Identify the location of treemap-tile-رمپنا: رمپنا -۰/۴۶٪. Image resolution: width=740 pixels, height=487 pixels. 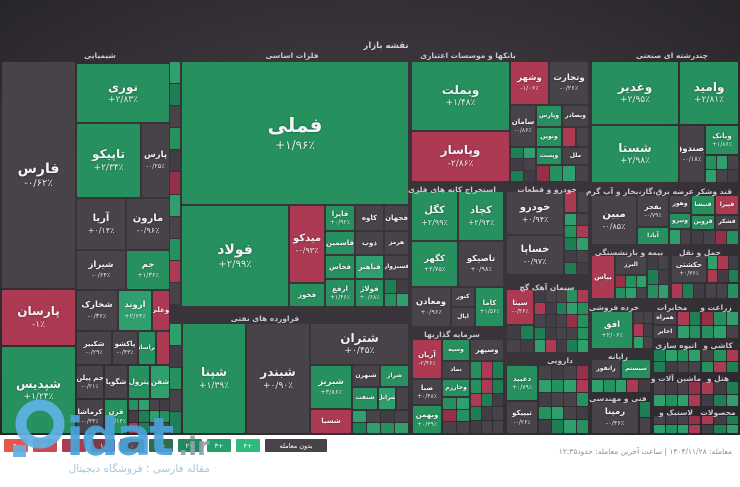
(615, 417).